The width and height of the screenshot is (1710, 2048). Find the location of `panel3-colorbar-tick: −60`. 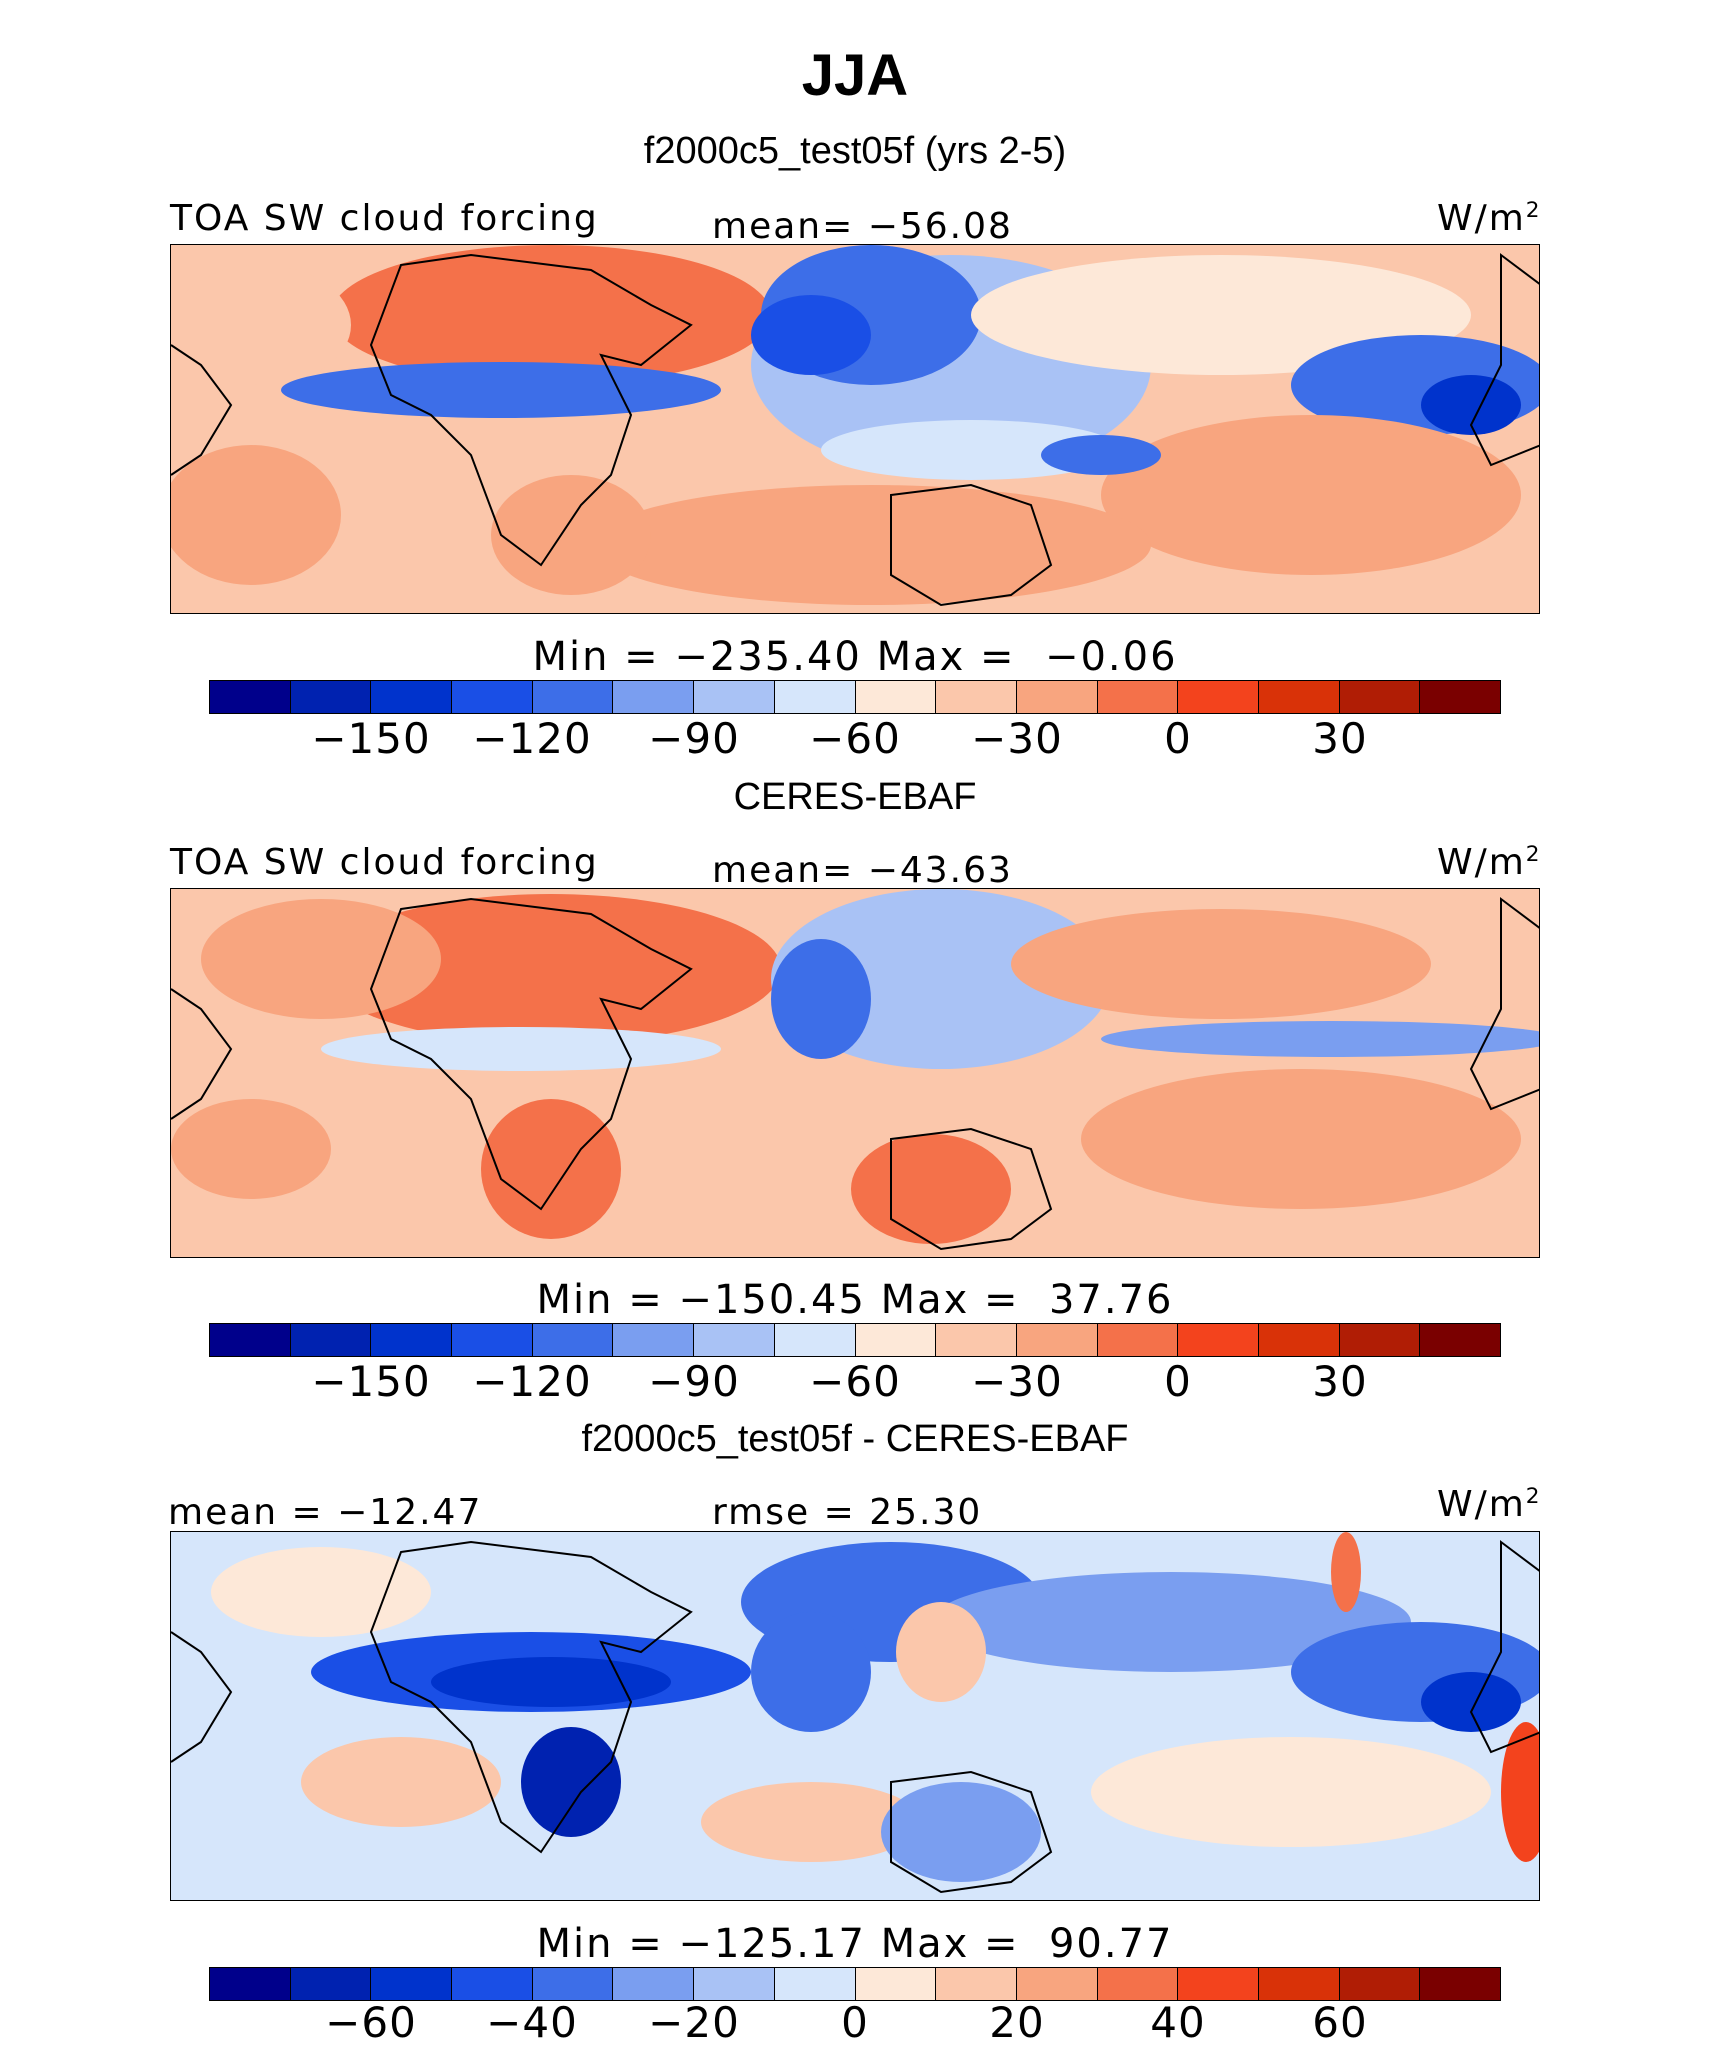

panel3-colorbar-tick: −60 is located at coordinates (371, 2022).